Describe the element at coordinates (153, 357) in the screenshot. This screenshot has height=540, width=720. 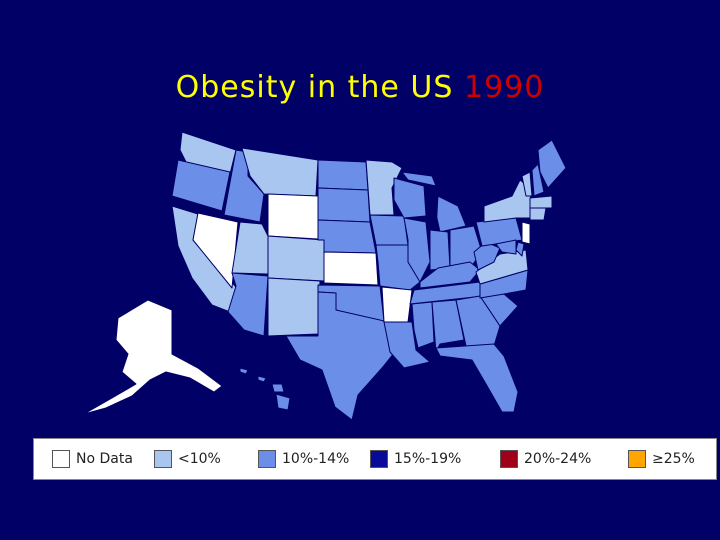
I see `state-AK` at that location.